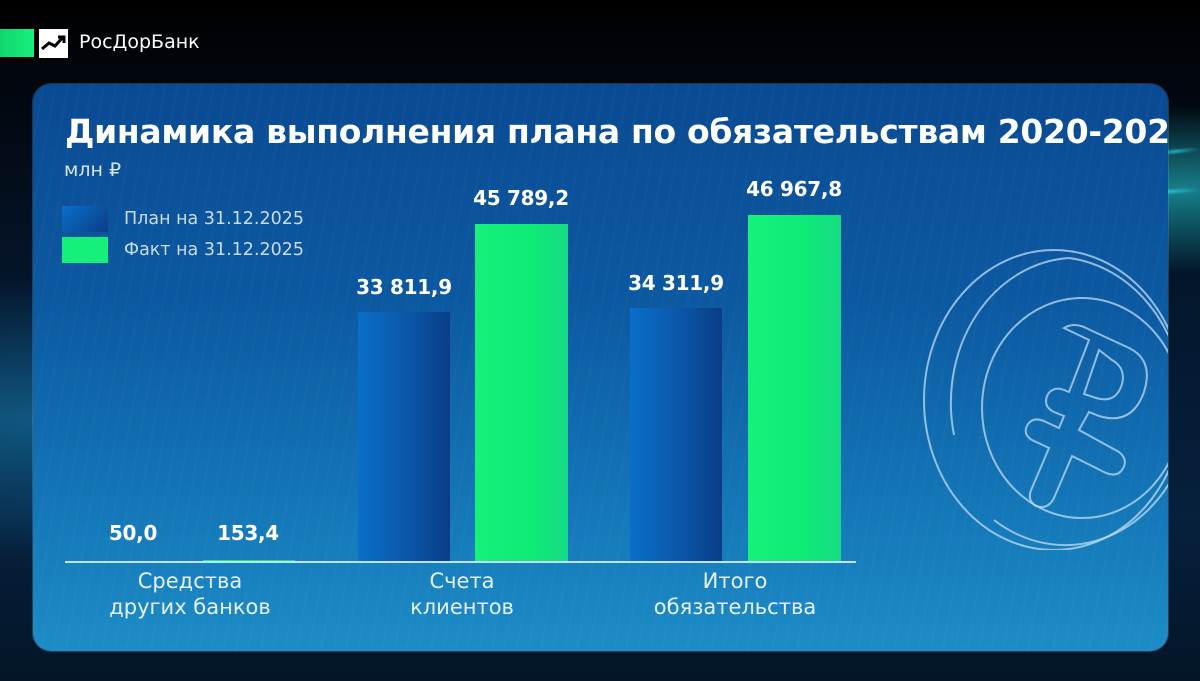 Image resolution: width=1200 pixels, height=681 pixels. What do you see at coordinates (676, 435) in the screenshot?
I see `bar-plan-total-liabilities` at bounding box center [676, 435].